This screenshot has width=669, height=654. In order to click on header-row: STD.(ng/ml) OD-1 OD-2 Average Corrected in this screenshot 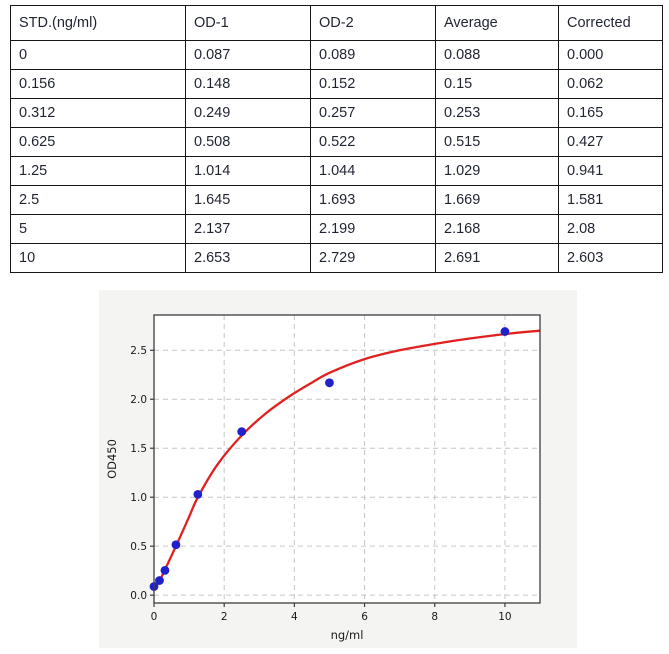, I will do `click(336, 23)`.